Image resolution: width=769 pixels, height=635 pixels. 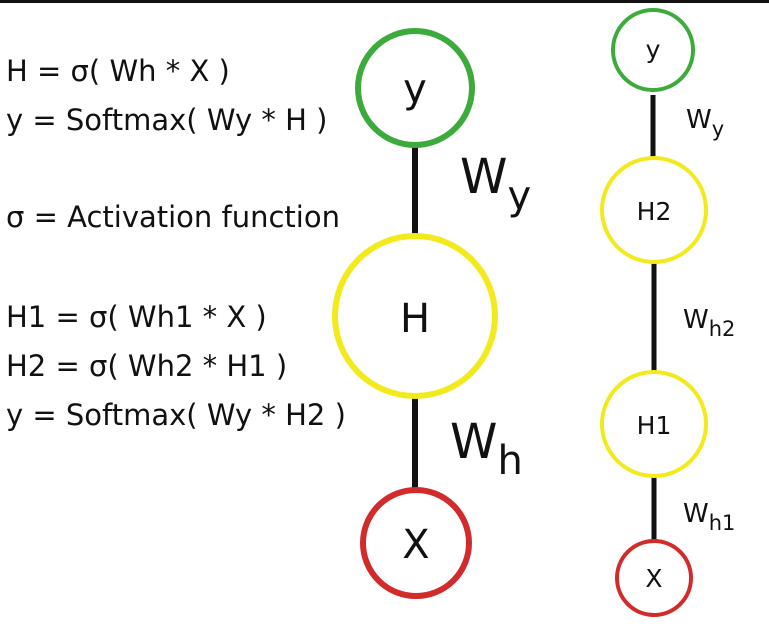 I want to click on weight-label-right-wh2: Wh2, so click(x=709, y=323).